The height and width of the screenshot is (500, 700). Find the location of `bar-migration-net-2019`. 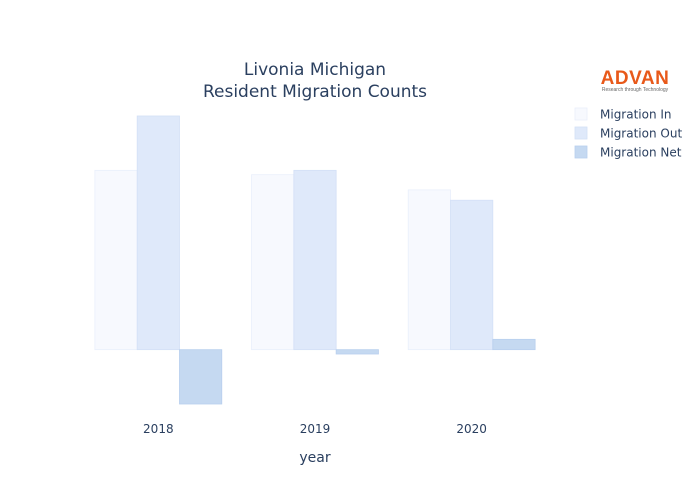

bar-migration-net-2019 is located at coordinates (357, 352).